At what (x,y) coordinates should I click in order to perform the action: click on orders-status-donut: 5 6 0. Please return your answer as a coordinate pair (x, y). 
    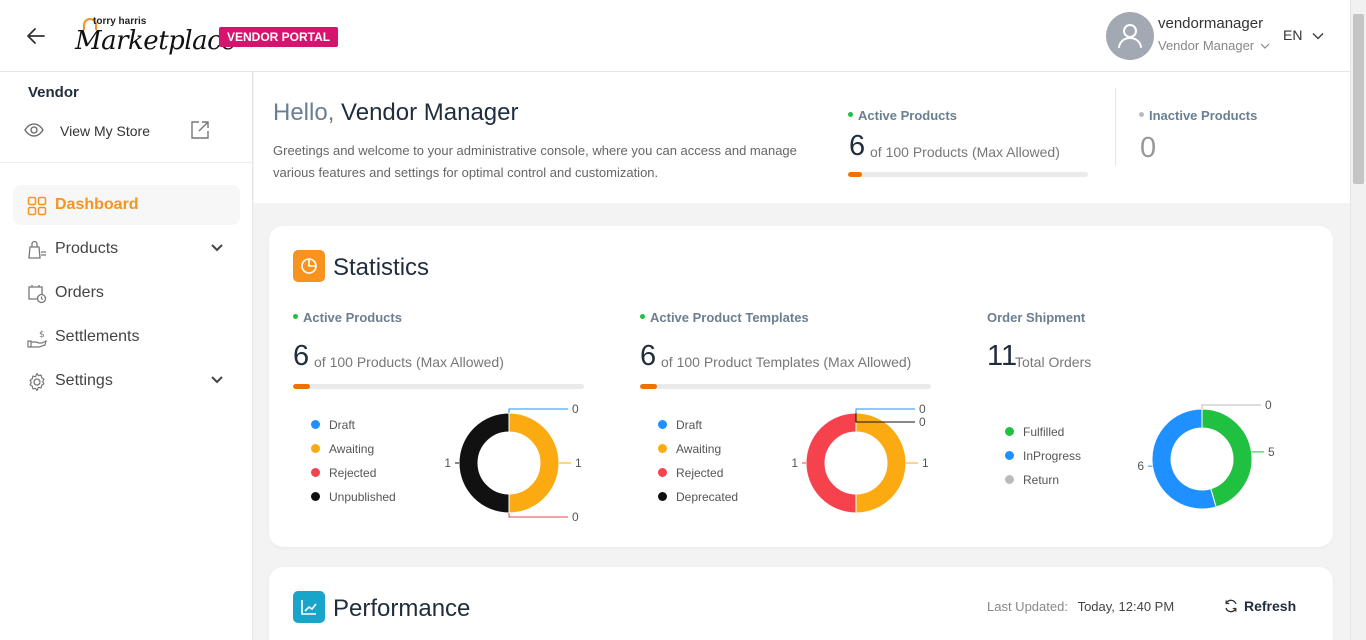
    Looking at the image, I should click on (1206, 454).